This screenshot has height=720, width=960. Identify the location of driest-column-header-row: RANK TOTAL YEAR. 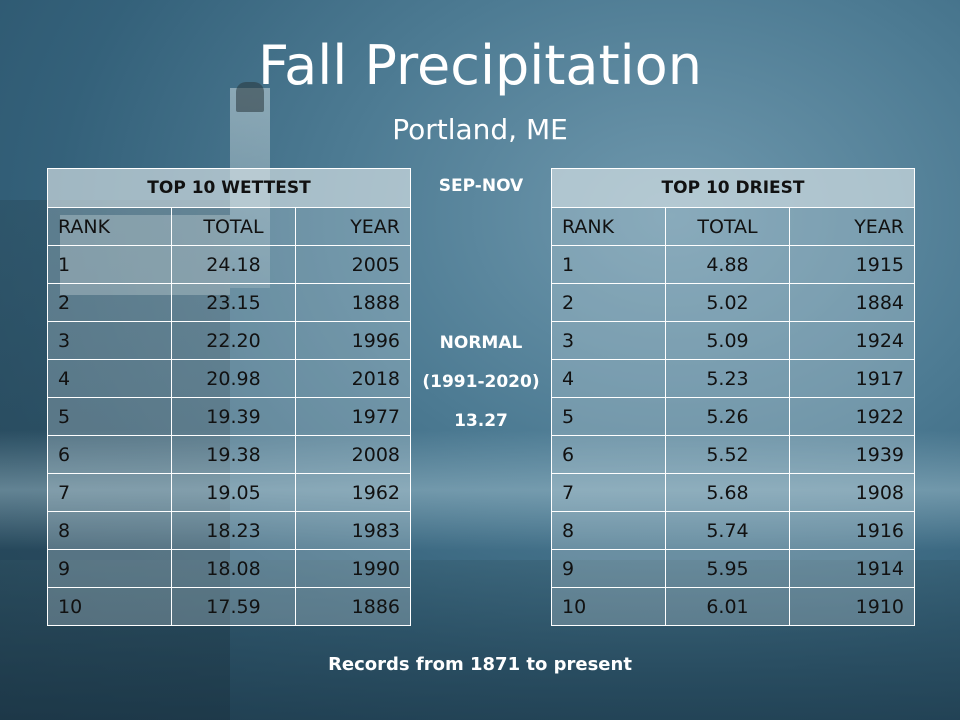
(733, 226).